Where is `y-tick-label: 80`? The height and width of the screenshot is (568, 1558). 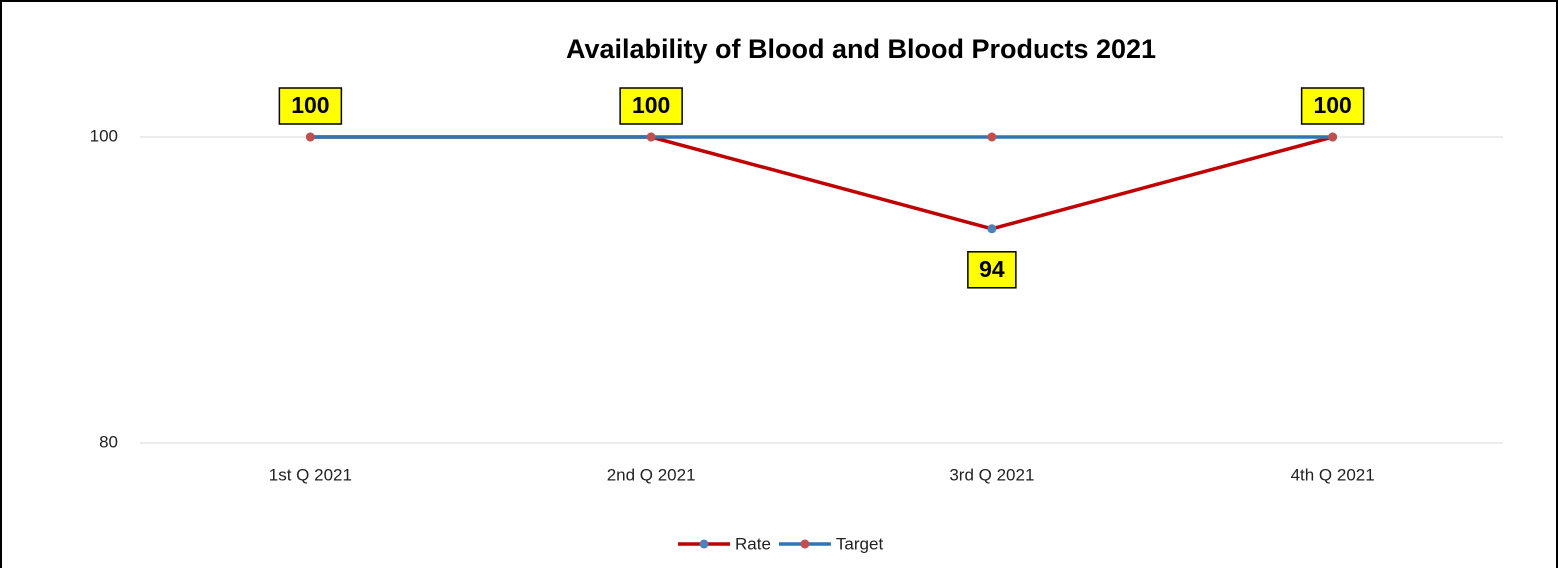
y-tick-label: 80 is located at coordinates (108, 441).